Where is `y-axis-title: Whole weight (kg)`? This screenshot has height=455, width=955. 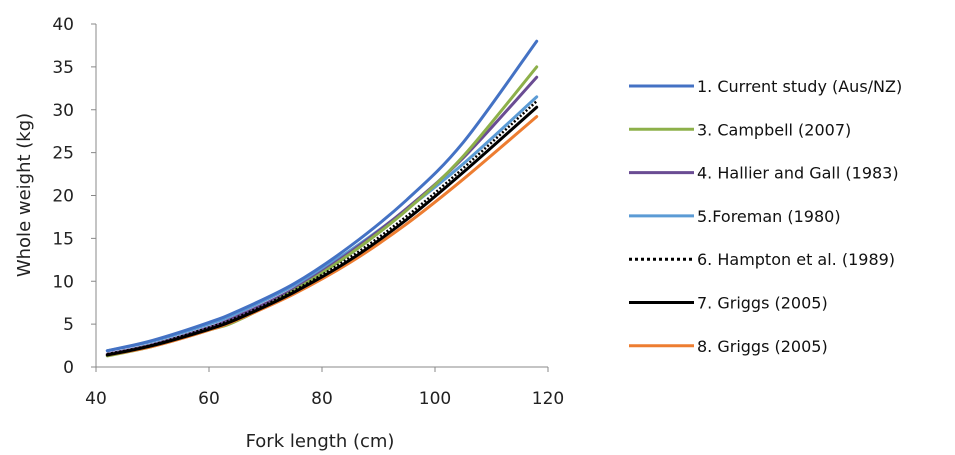 y-axis-title: Whole weight (kg) is located at coordinates (24, 195).